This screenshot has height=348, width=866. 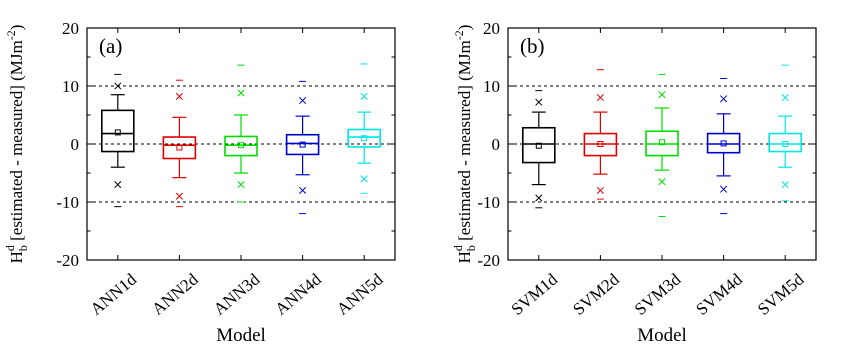 I want to click on x-tick-label: ANN2d, so click(x=175, y=293).